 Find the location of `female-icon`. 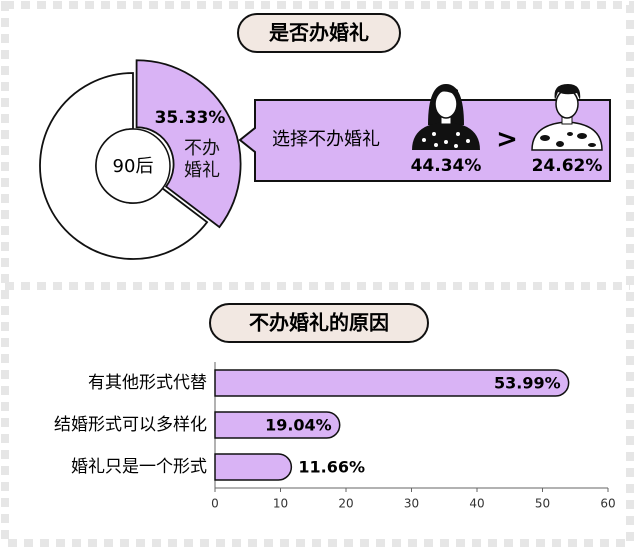

female-icon is located at coordinates (446, 117).